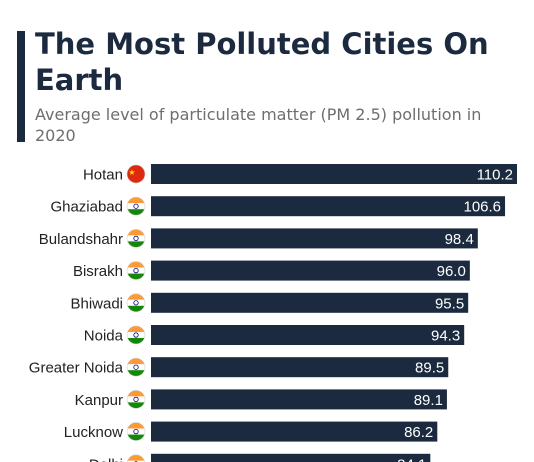 The height and width of the screenshot is (462, 534). I want to click on bar-value-label: 106.6, so click(482, 207).